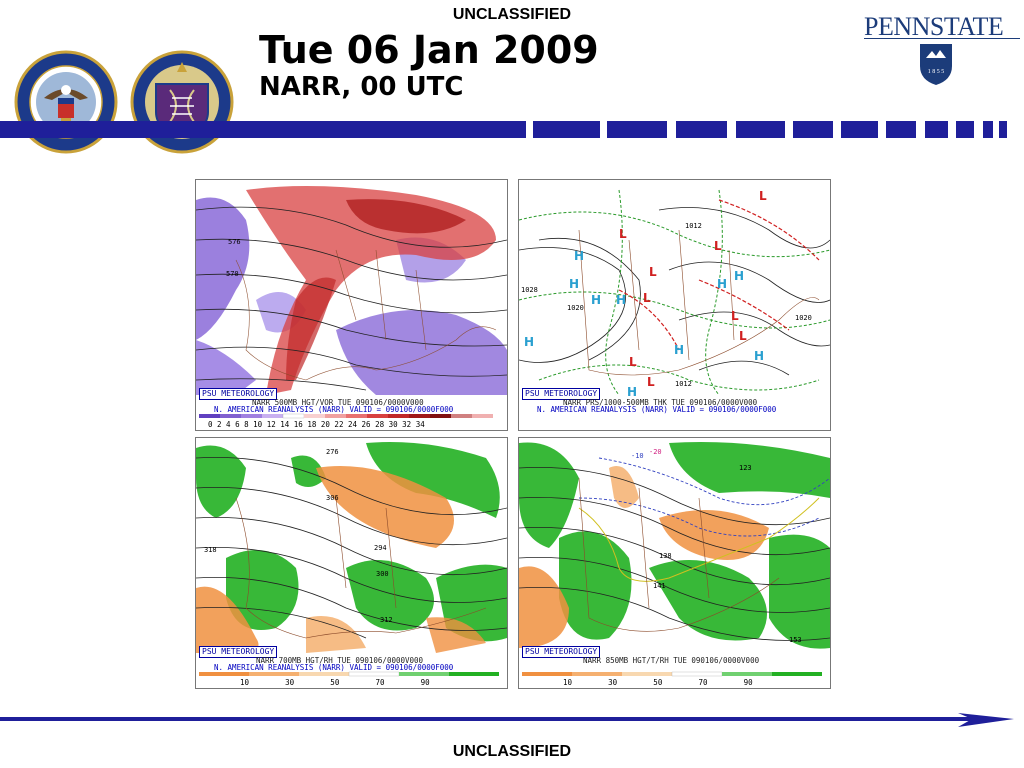 The width and height of the screenshot is (1024, 768). I want to click on footer-arrow-icon, so click(986, 720).